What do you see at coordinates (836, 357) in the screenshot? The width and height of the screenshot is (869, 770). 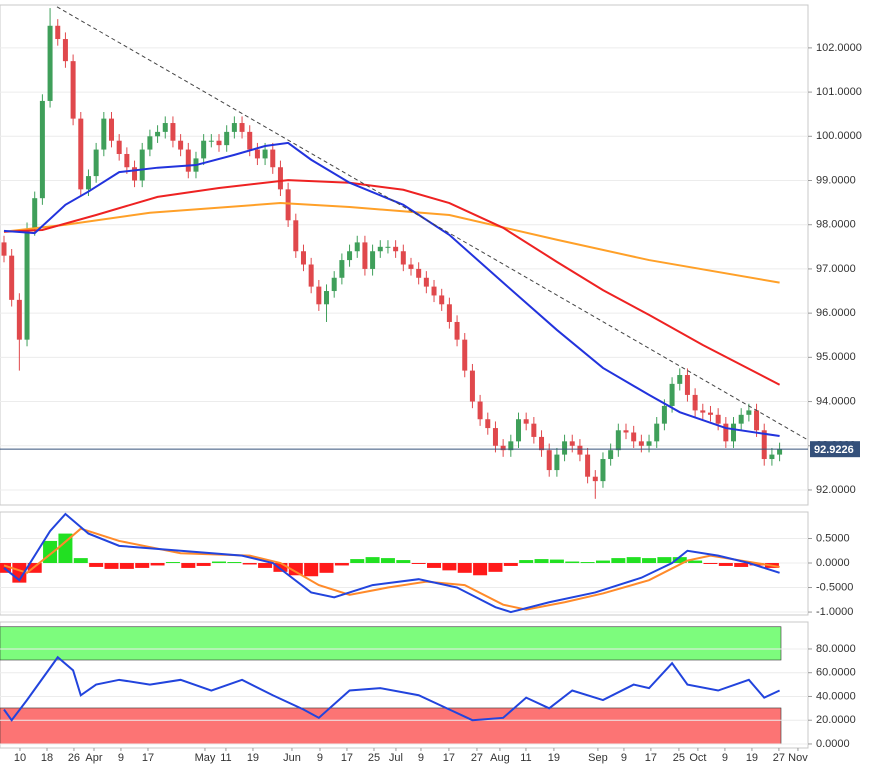 I see `y-tick-label: 95.0000` at bounding box center [836, 357].